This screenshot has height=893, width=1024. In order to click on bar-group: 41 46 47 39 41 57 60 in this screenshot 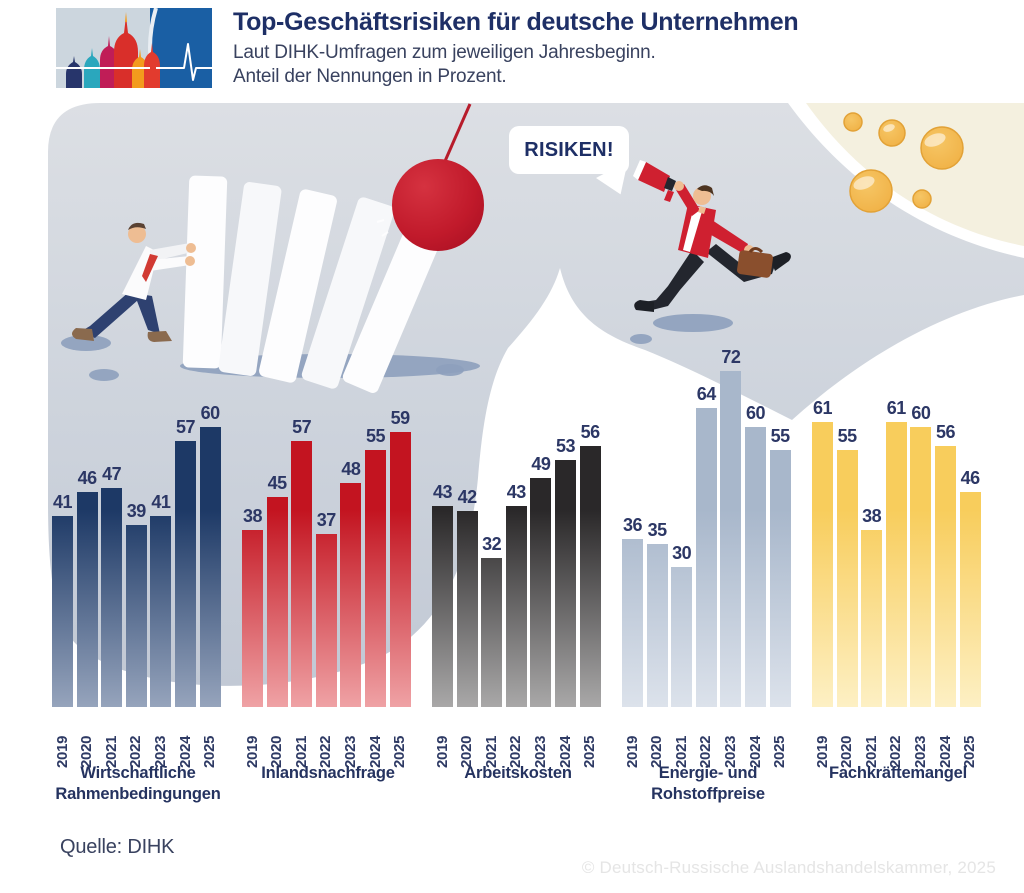, I will do `click(138, 537)`.